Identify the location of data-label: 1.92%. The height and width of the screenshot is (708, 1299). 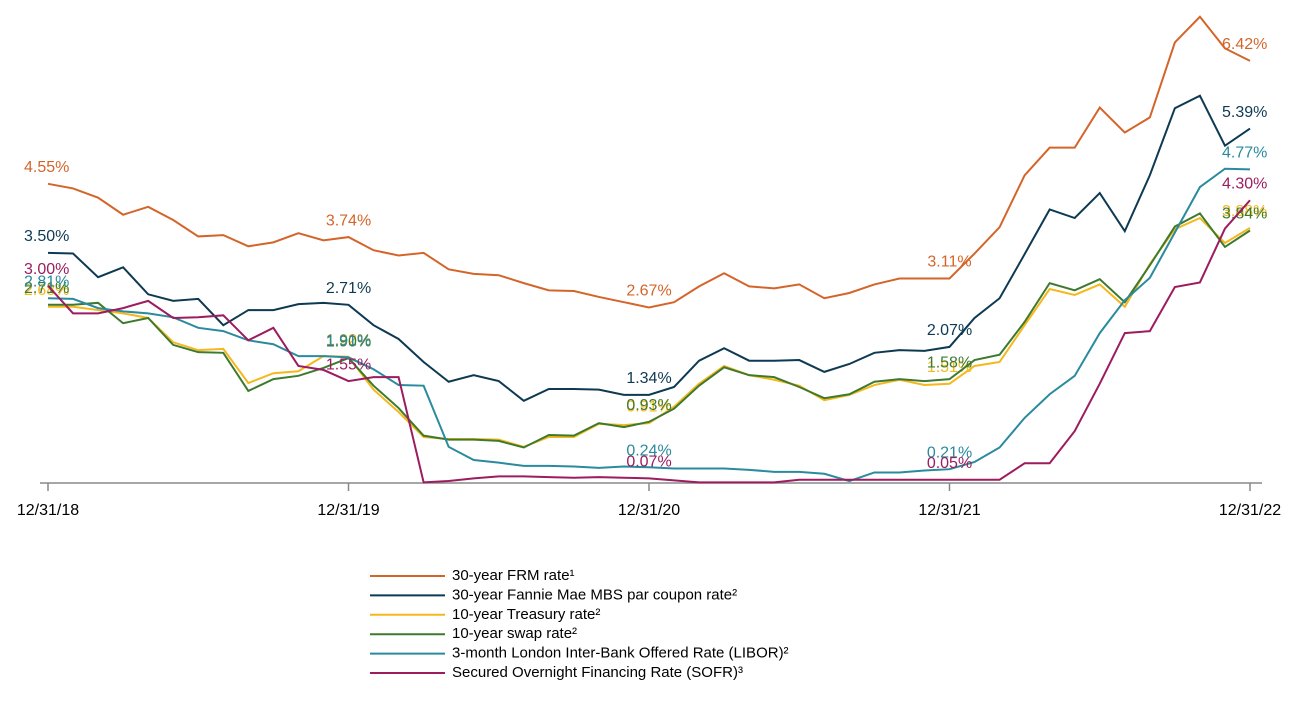
(348, 340).